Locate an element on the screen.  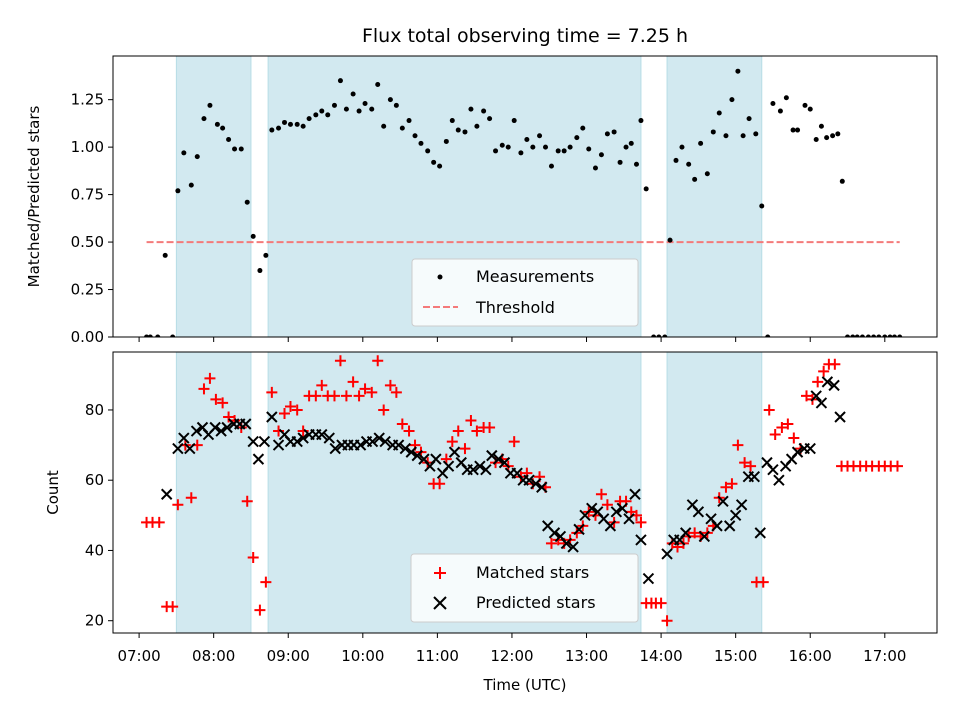
bottom-y-tick-label: 60 is located at coordinates (94, 480).